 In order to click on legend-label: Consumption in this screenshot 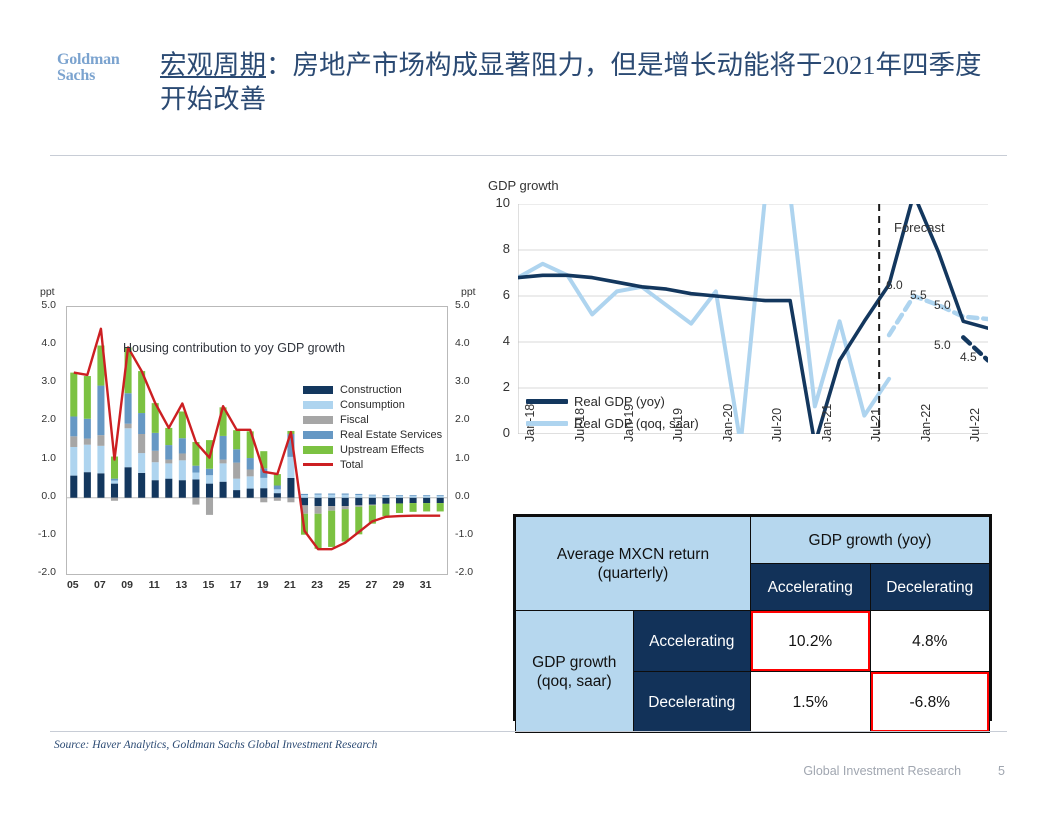, I will do `click(372, 404)`.